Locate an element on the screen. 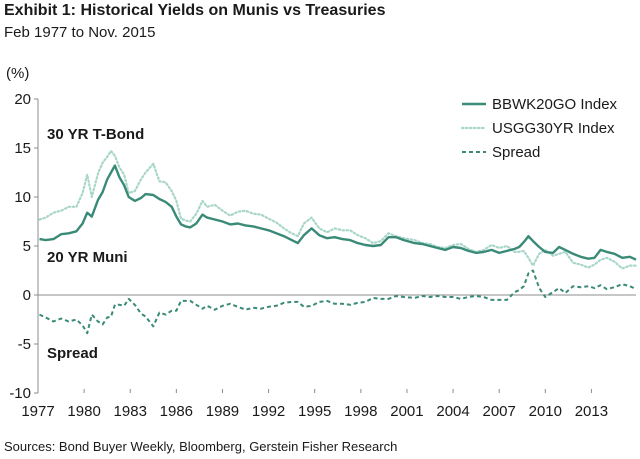  x-tick-label: 1977 is located at coordinates (37, 411).